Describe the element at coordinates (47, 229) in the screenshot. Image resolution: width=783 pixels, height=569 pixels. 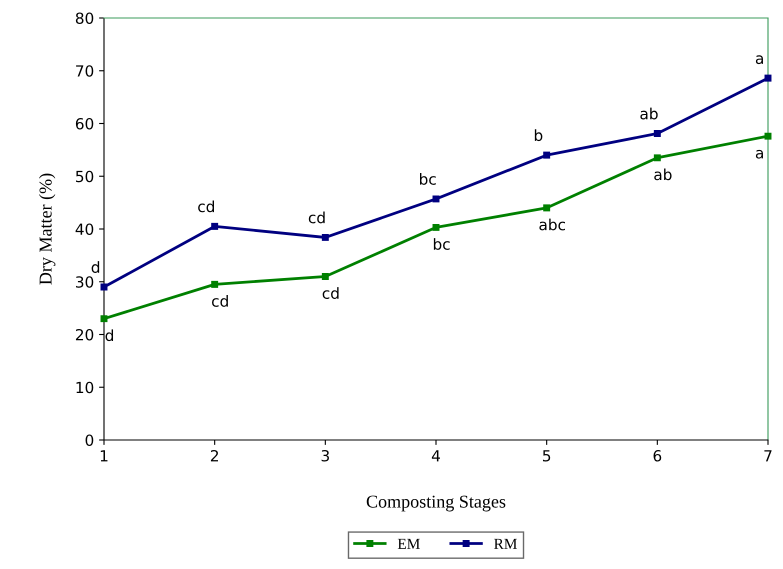
I see `y-axis-title: Dry Matter (%)` at that location.